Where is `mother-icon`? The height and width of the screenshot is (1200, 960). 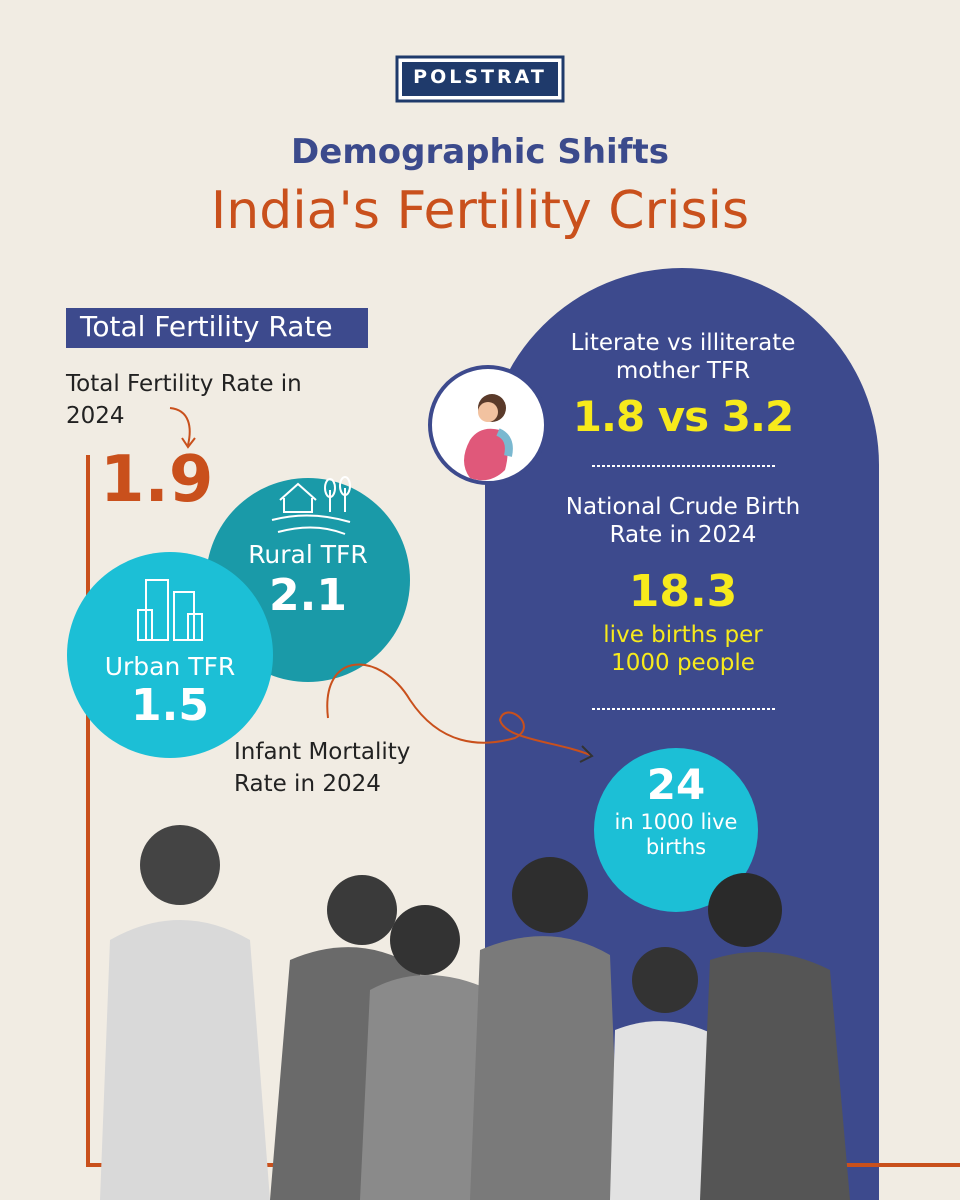 mother-icon is located at coordinates (488, 437).